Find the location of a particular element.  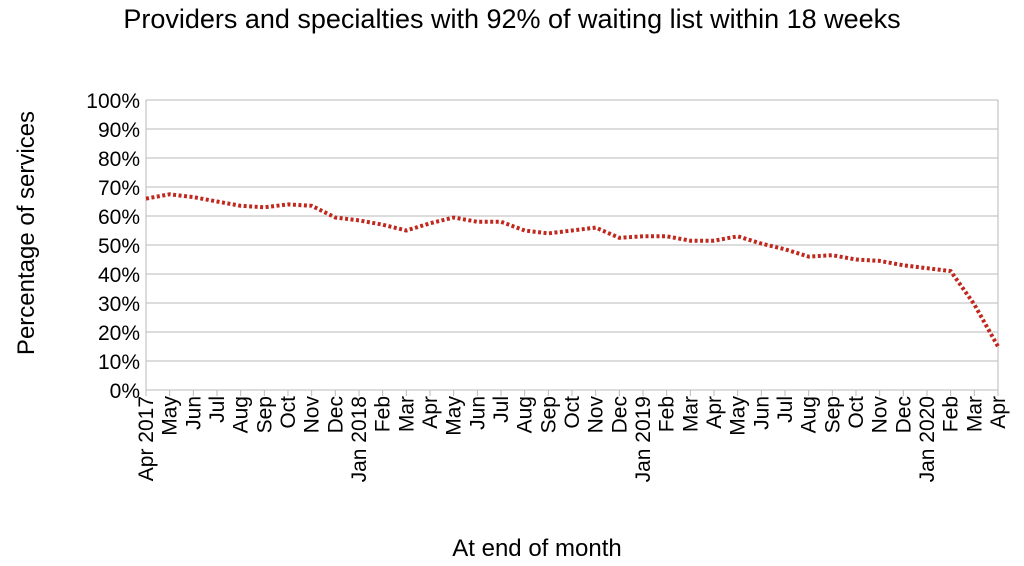

x-tick-label: Jan 2019 is located at coordinates (643, 439).